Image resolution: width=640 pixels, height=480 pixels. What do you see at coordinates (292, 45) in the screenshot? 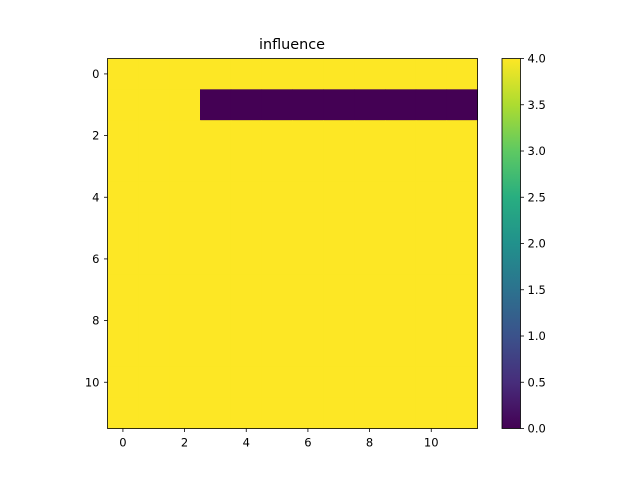
I see `chart-title: influence` at bounding box center [292, 45].